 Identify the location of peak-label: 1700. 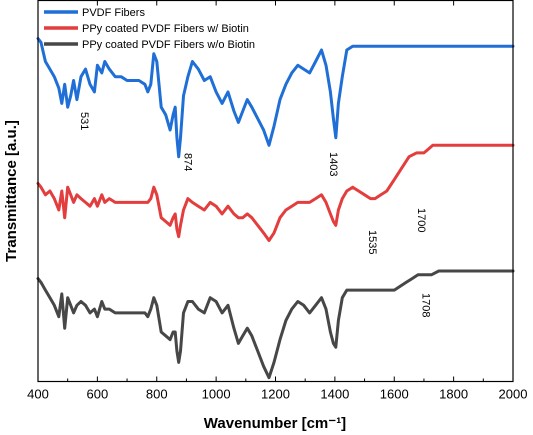
(421, 220).